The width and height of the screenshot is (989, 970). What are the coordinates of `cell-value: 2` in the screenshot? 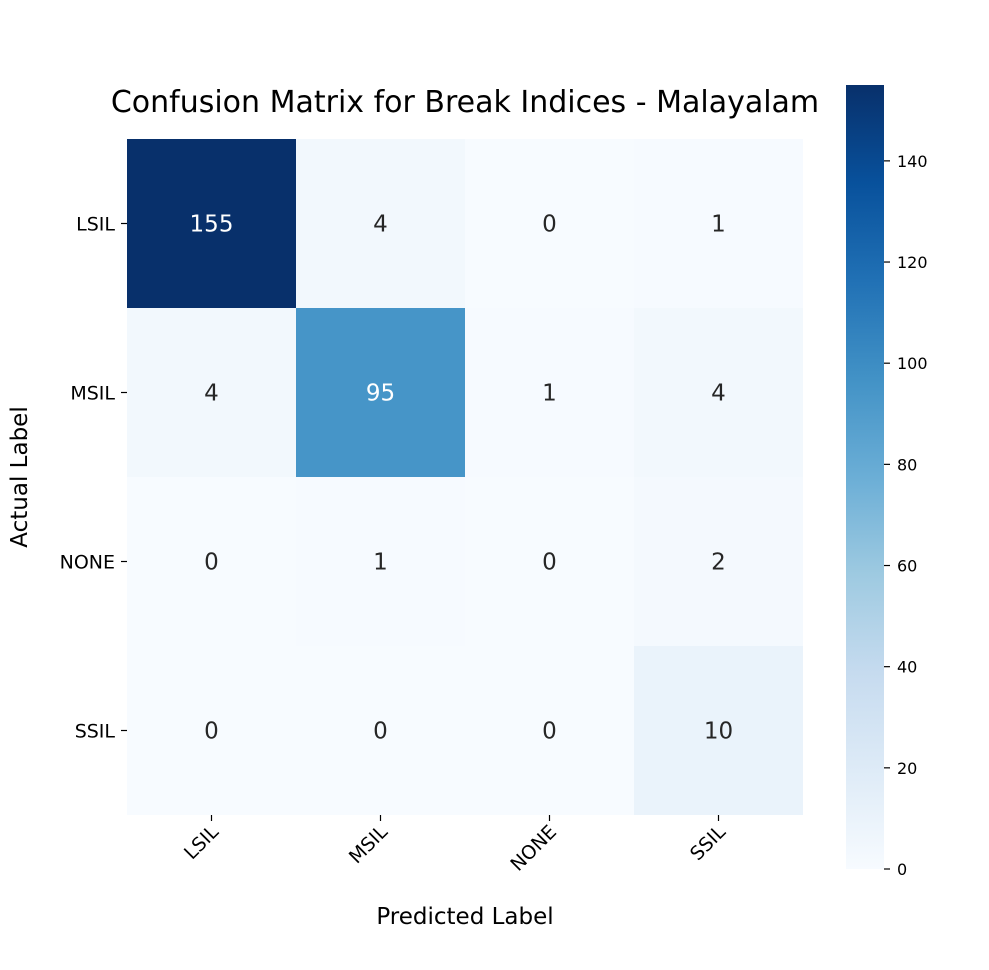 It's located at (718, 563).